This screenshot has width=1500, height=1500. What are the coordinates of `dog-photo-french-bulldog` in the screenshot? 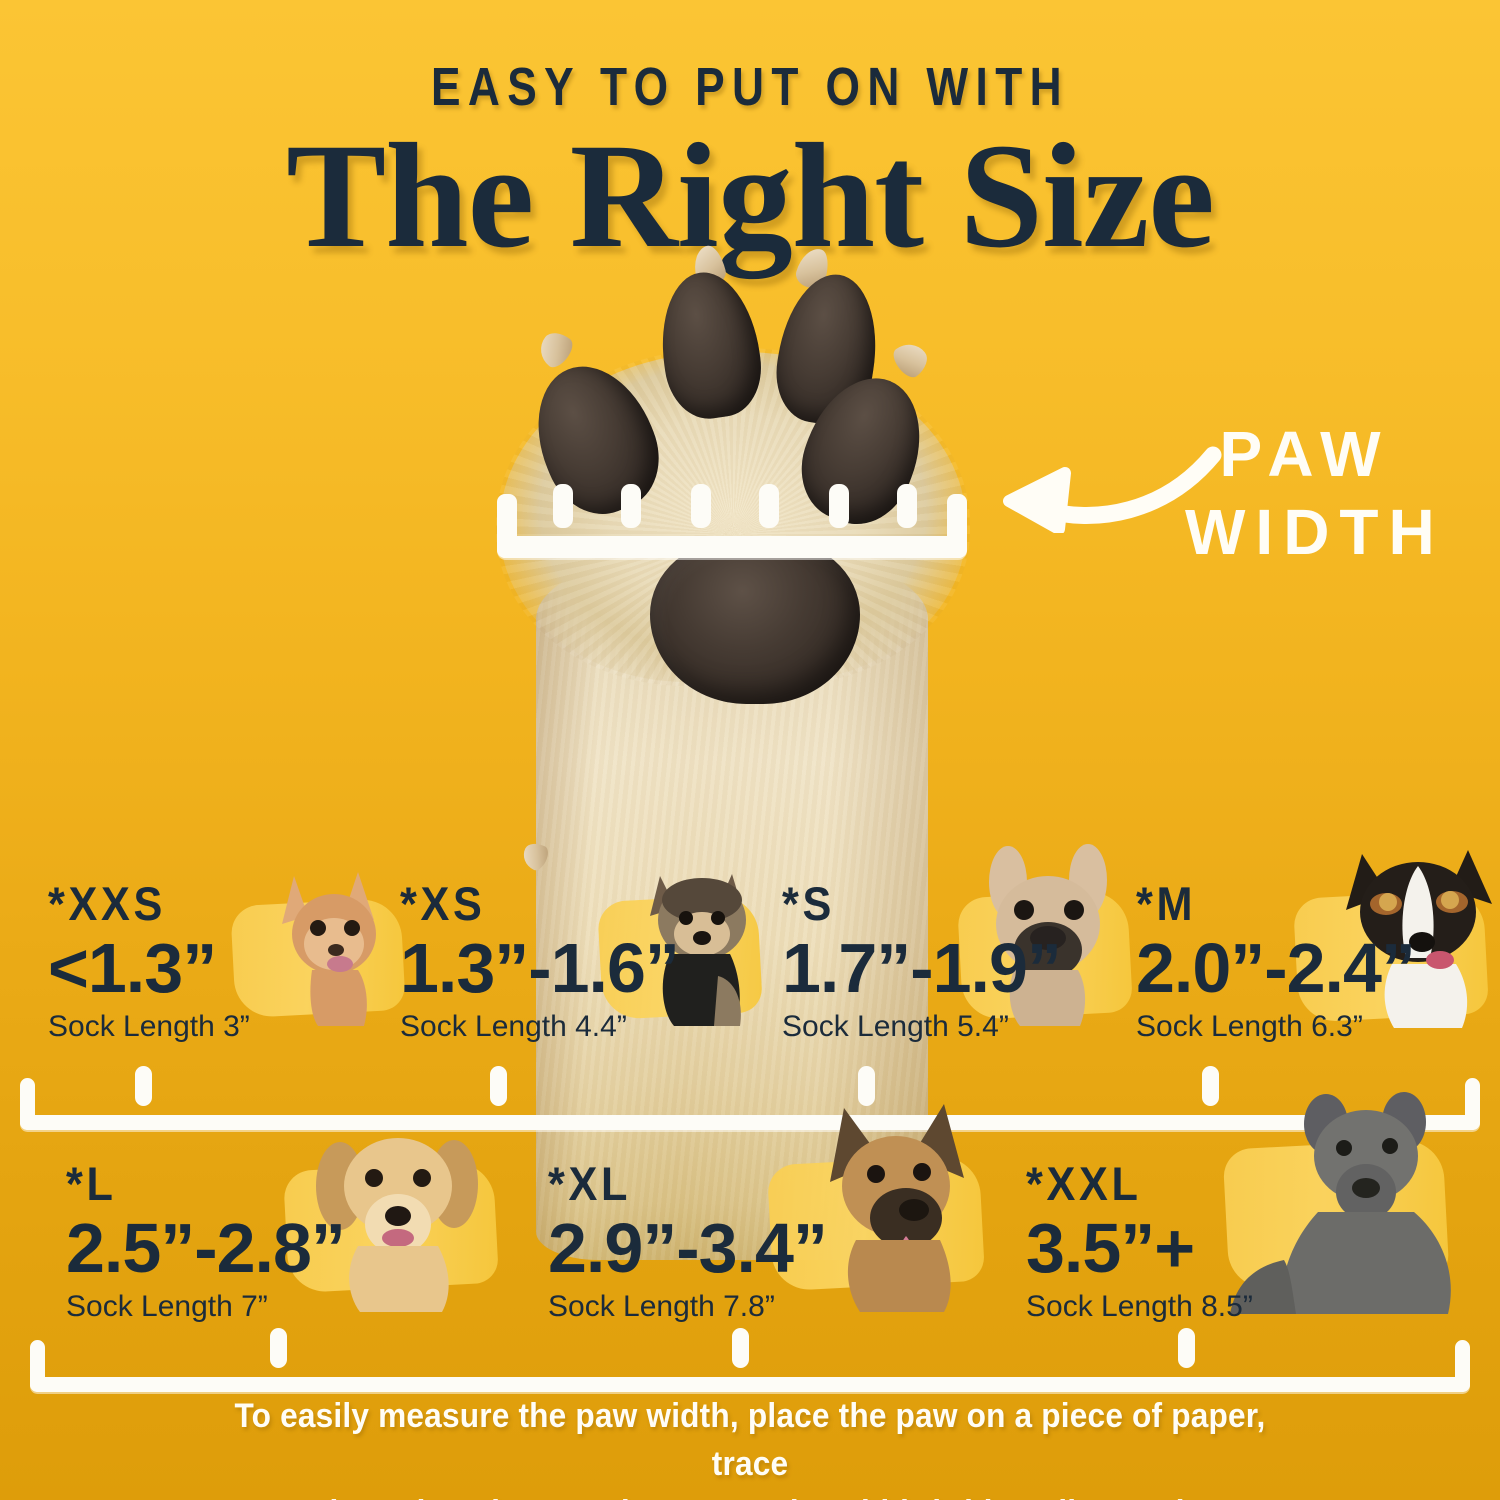 It's located at (1050, 934).